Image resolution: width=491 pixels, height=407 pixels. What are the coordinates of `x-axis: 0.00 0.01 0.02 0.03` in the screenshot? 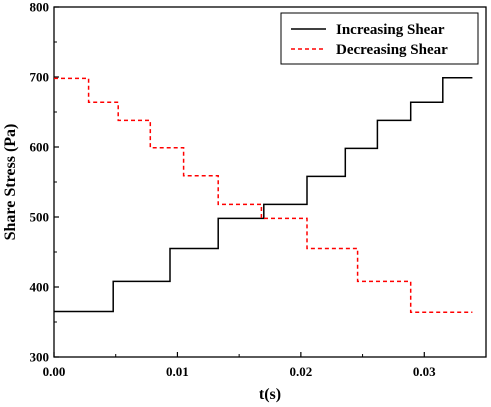 It's located at (239, 365).